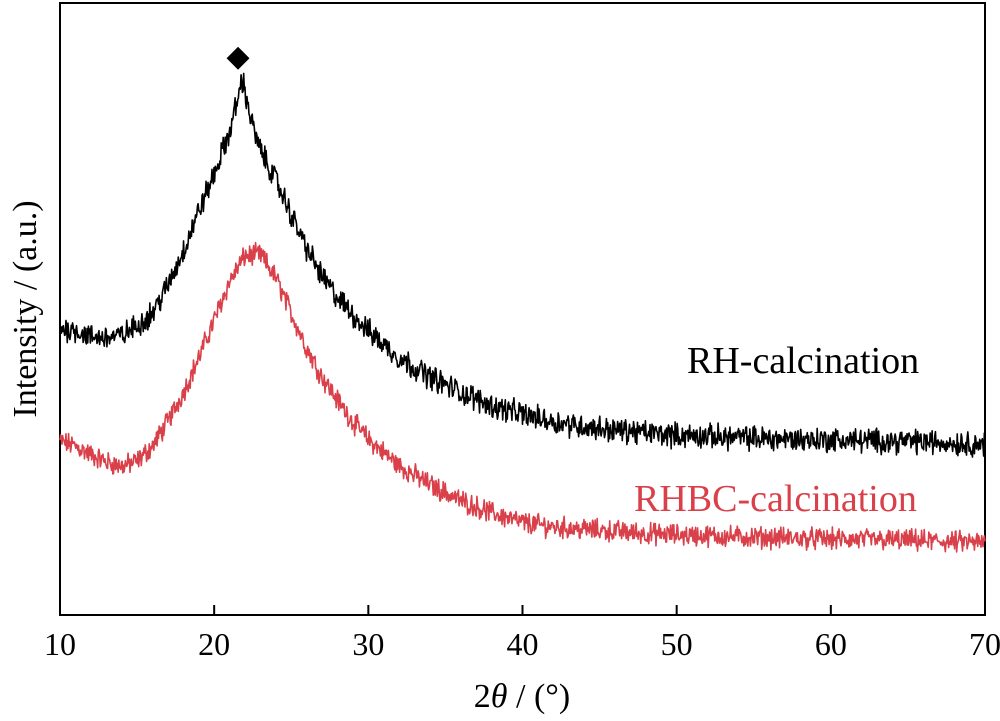 This screenshot has width=1000, height=721. I want to click on series-label-rhbc-calcination: RHBC-calcination, so click(775, 499).